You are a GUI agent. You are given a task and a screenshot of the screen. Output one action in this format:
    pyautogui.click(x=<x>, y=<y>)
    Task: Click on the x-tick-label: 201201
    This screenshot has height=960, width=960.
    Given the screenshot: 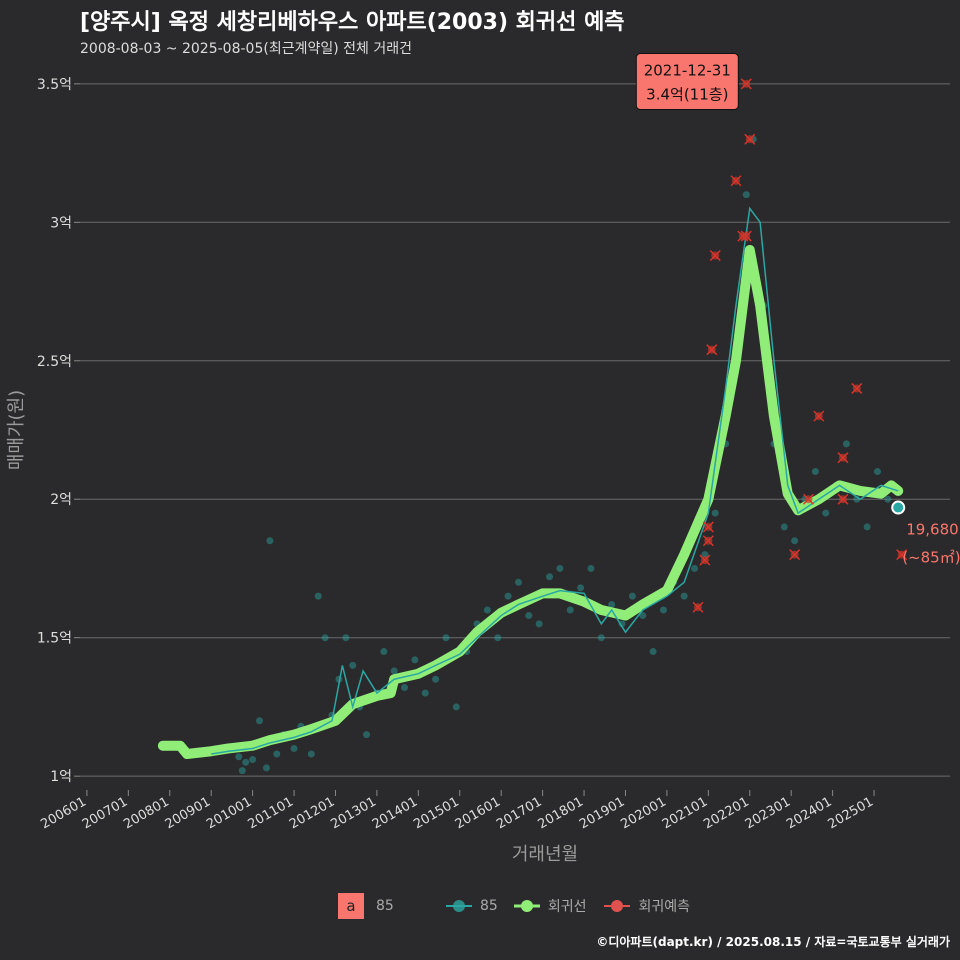 What is the action you would take?
    pyautogui.click(x=312, y=813)
    